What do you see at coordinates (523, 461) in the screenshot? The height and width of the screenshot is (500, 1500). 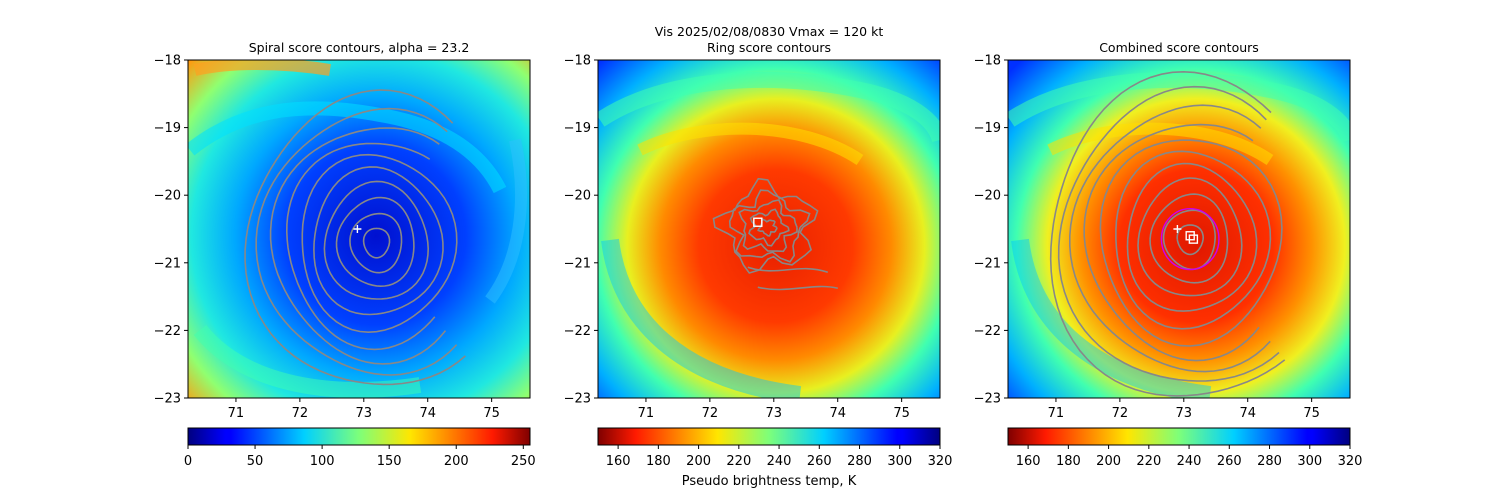 I see `colorbar-tick-label: 250` at bounding box center [523, 461].